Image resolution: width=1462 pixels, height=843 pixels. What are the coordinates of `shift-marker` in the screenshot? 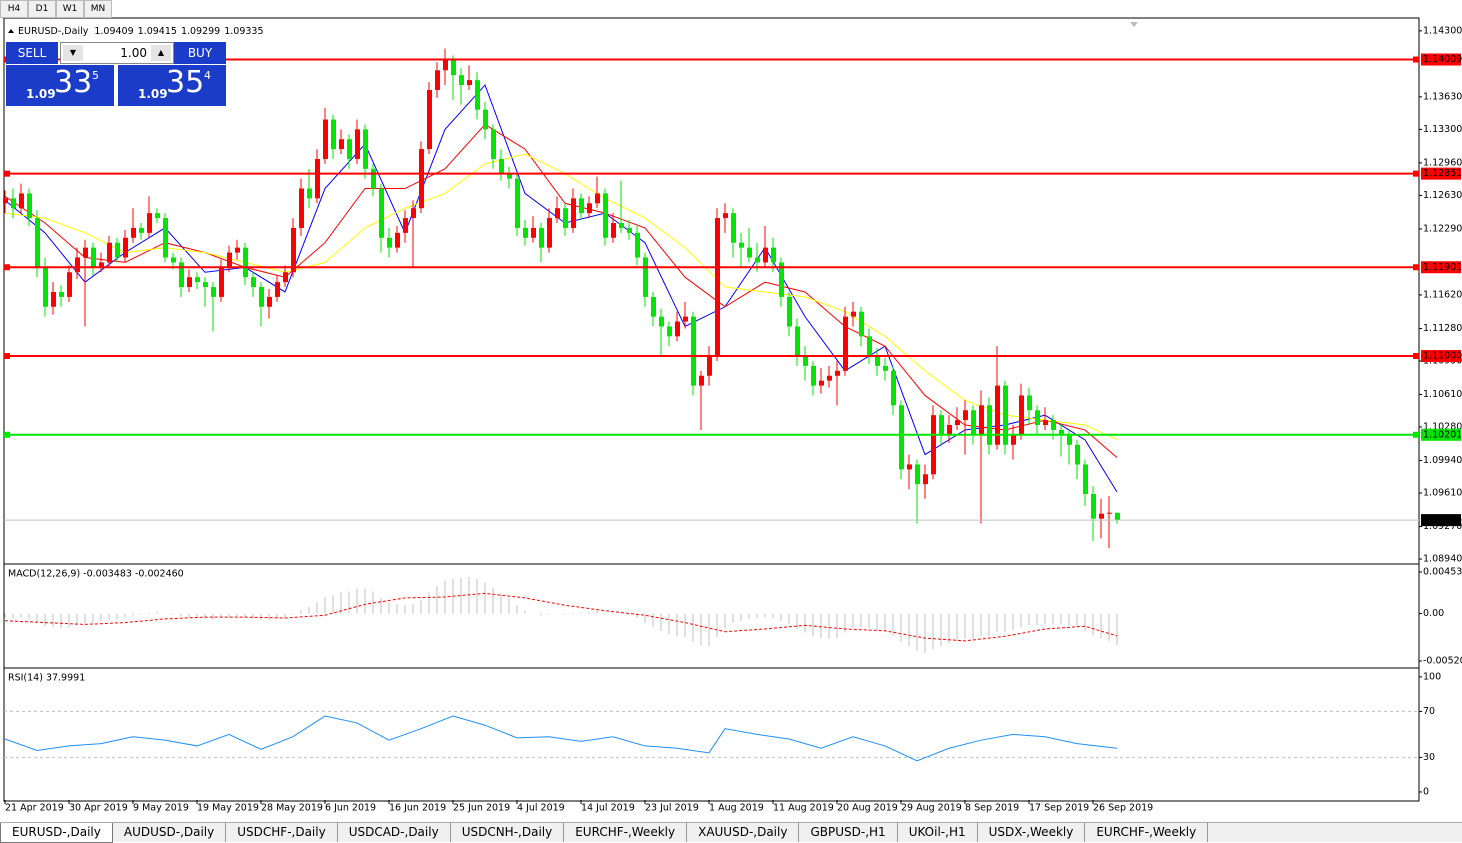 It's located at (1134, 24).